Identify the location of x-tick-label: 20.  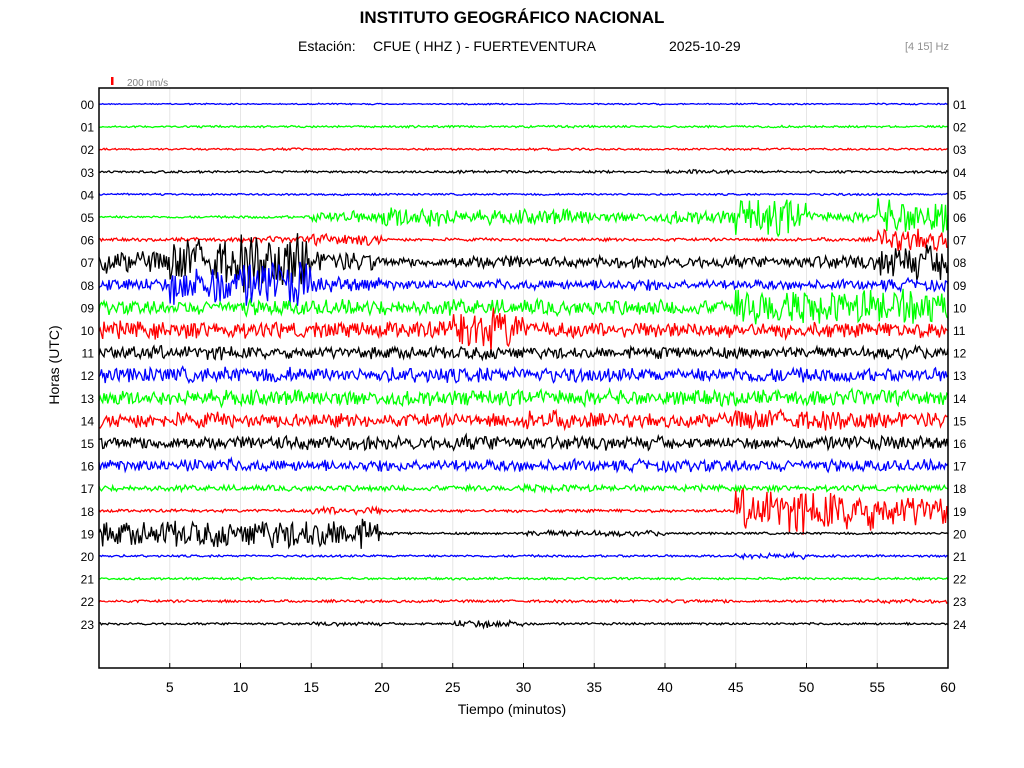
(382, 687).